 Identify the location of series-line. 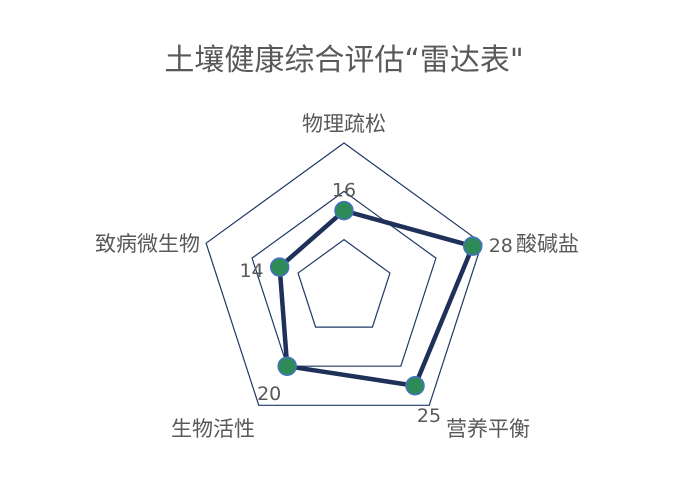
(376, 298).